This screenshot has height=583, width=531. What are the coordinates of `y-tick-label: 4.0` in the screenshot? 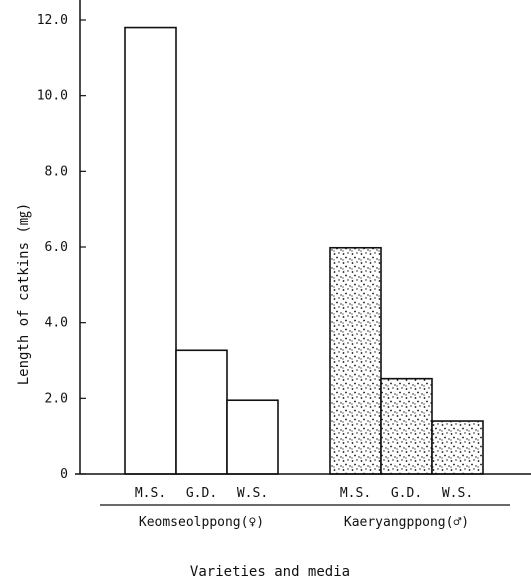 It's located at (56, 323).